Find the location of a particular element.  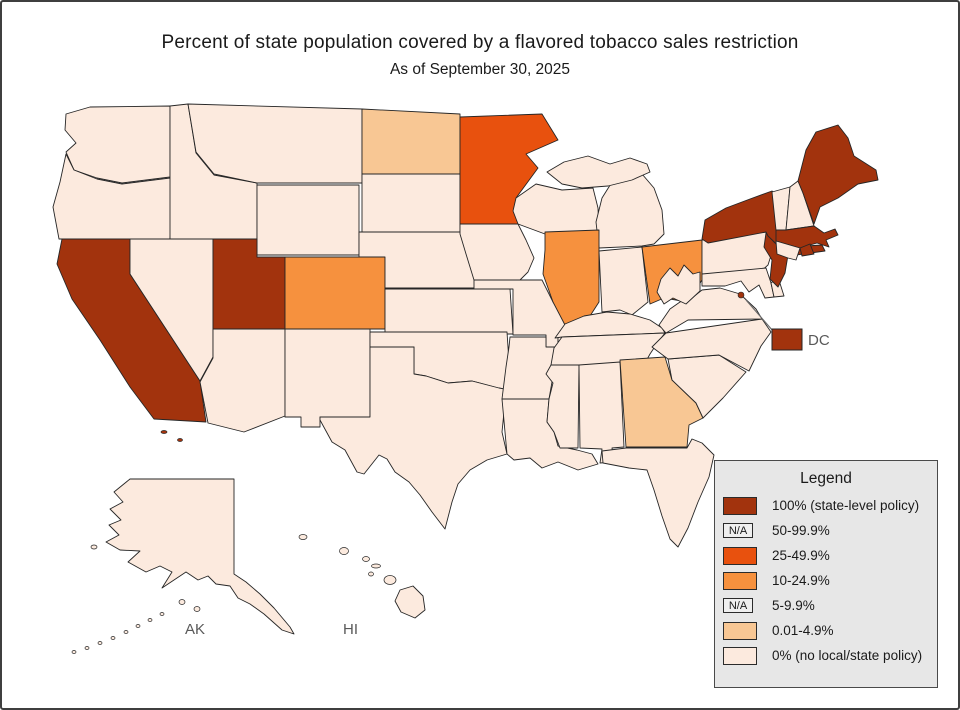

legend-entry-p50_99: N/A 50-99.9% is located at coordinates (826, 530).